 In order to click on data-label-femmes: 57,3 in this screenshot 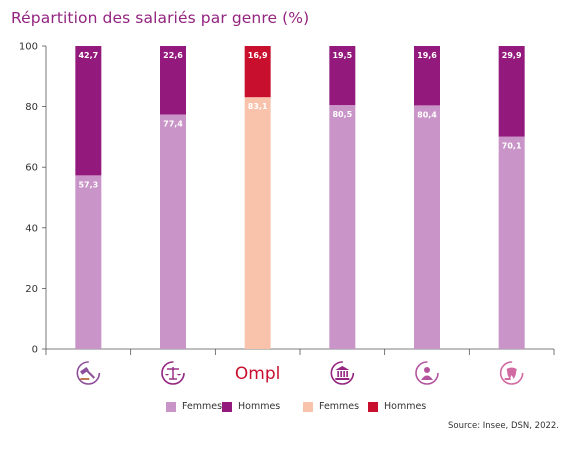, I will do `click(88, 184)`.